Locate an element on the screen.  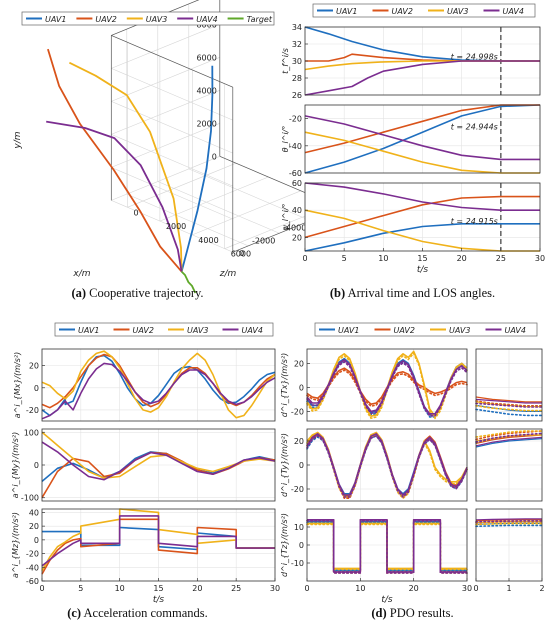
panel-c3 is located at coordinates (158, 545).